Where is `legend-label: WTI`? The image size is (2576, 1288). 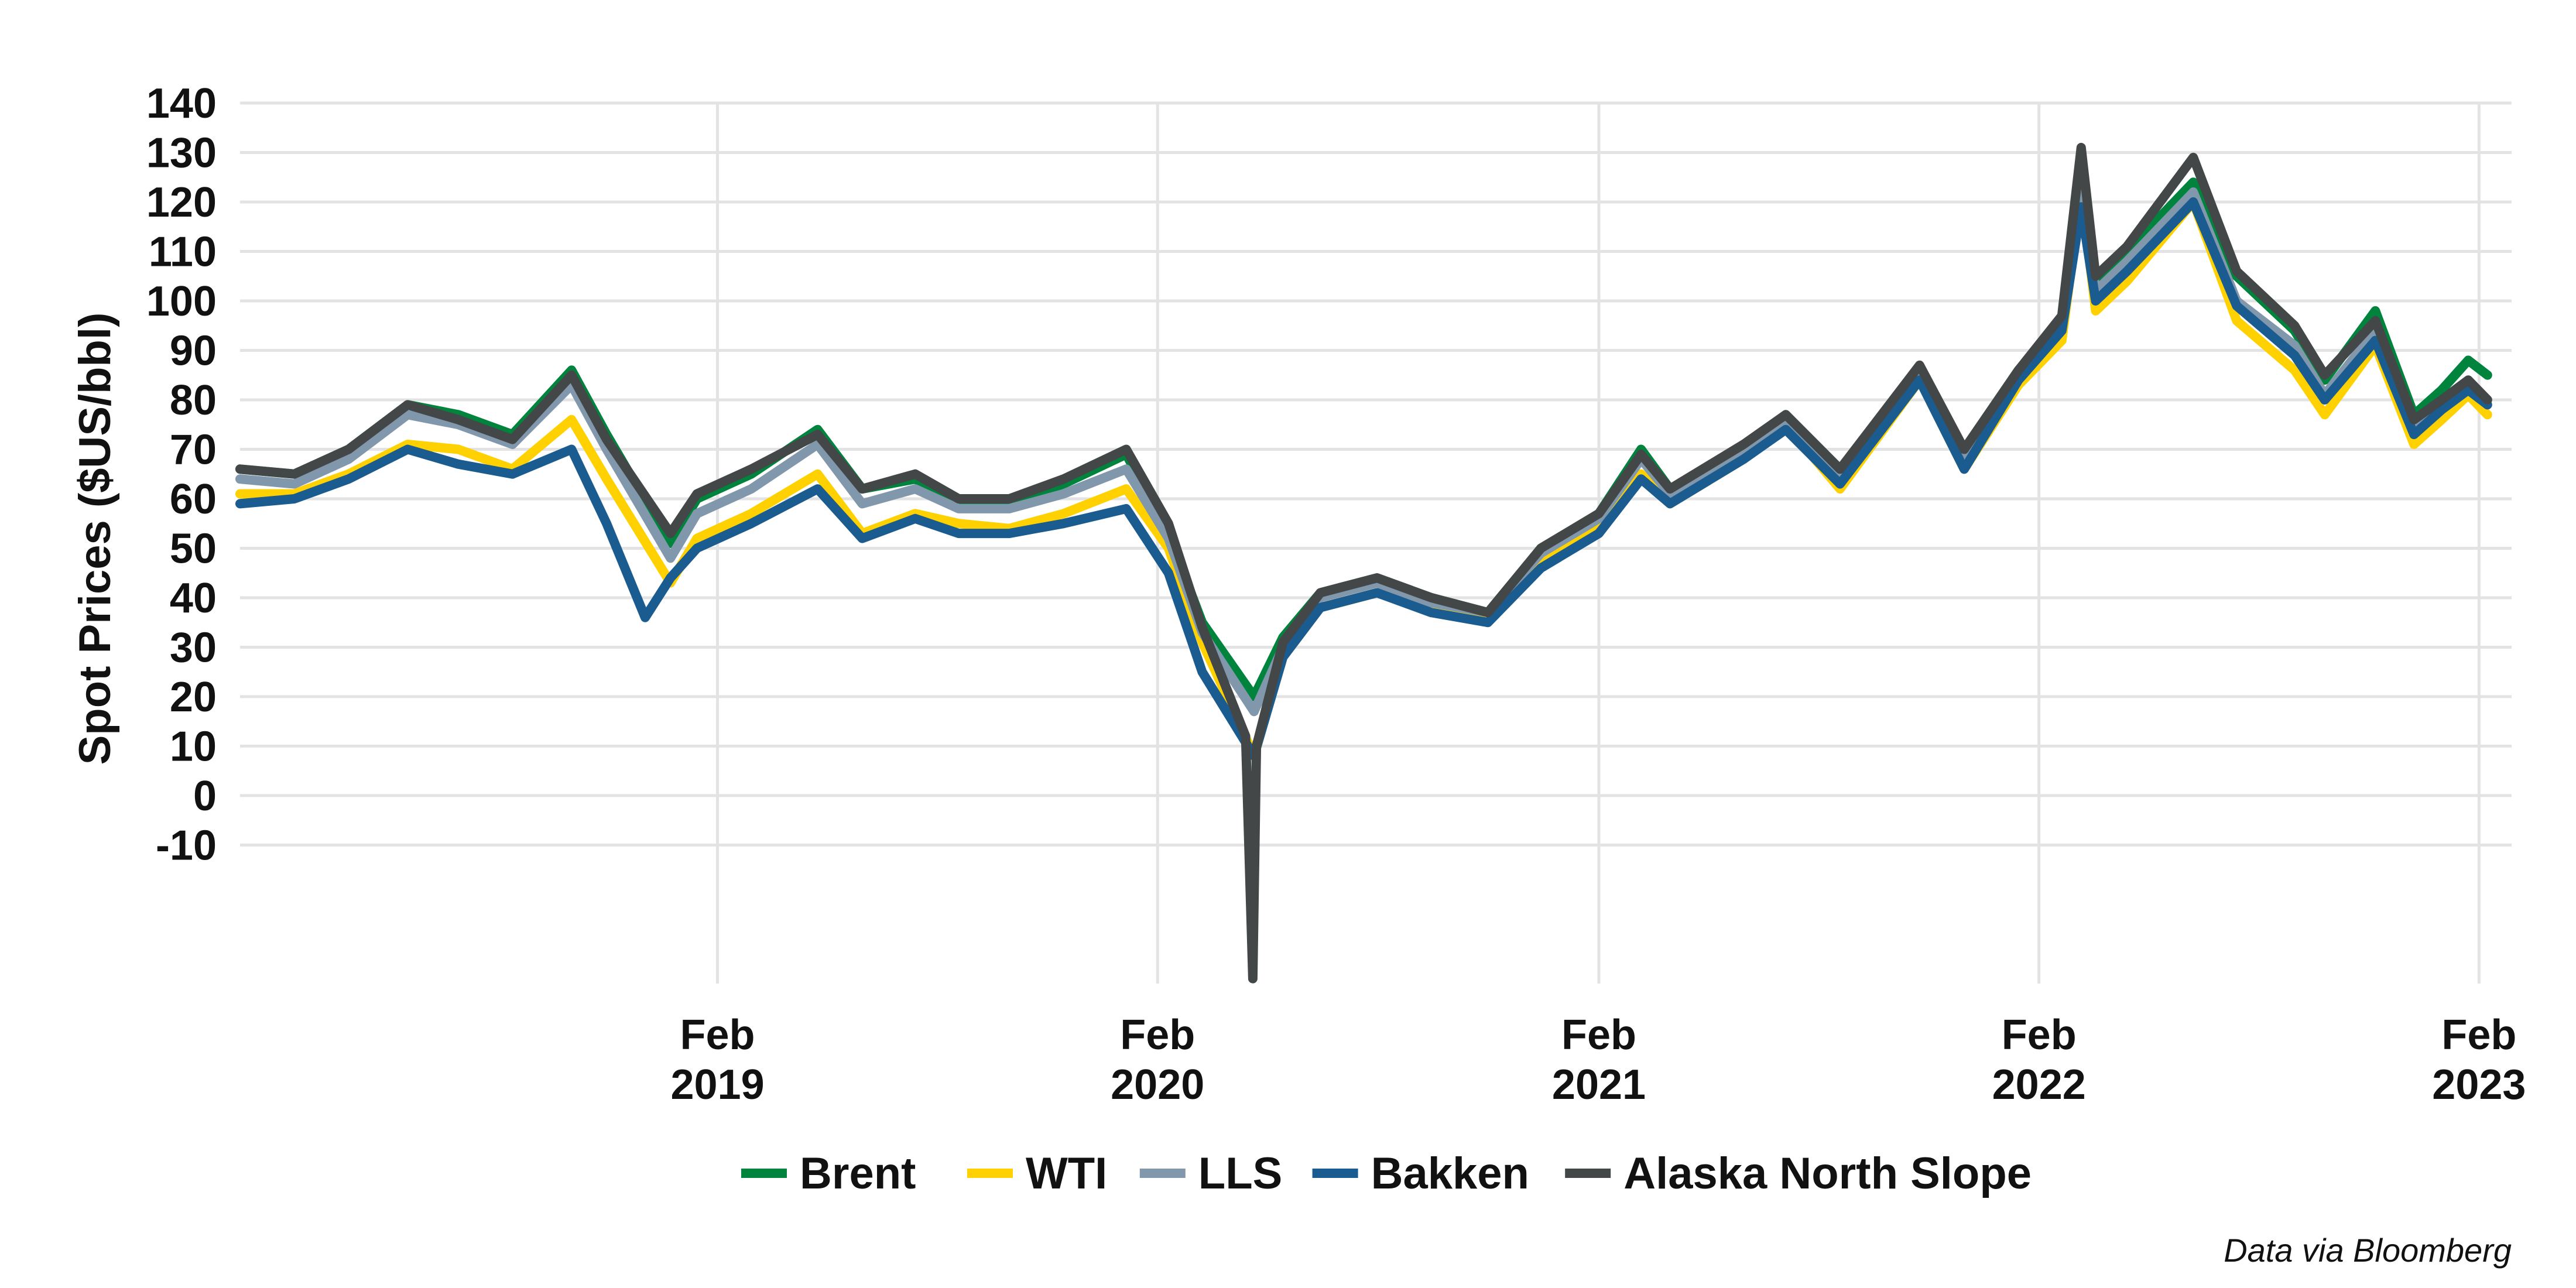 legend-label: WTI is located at coordinates (1066, 1173).